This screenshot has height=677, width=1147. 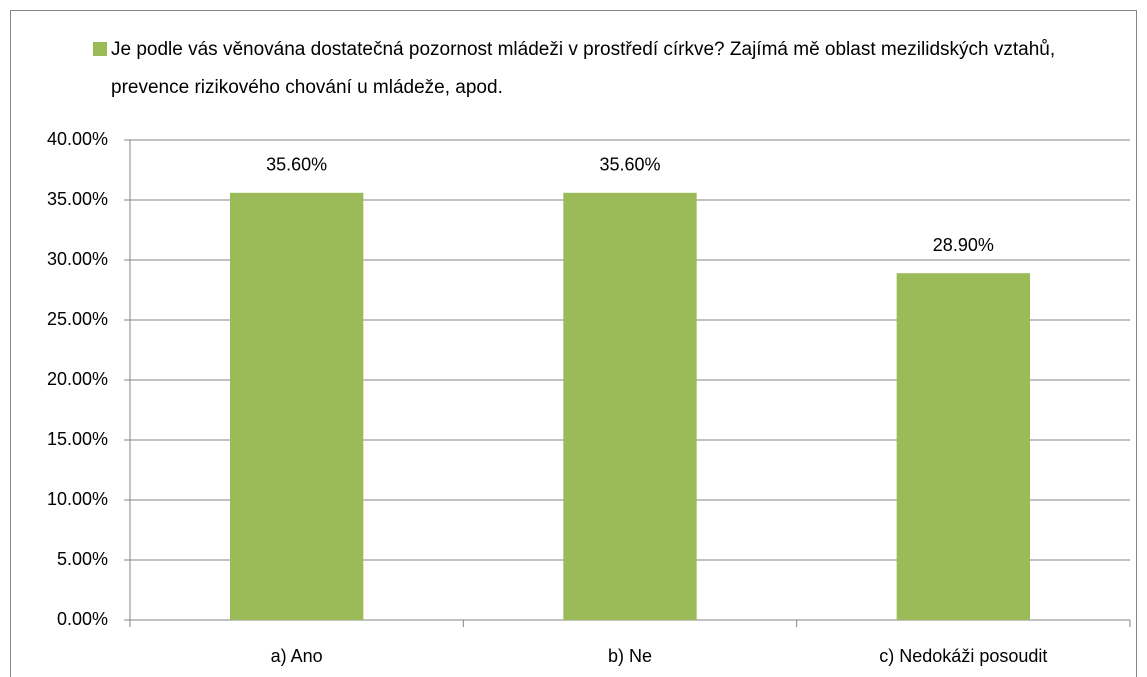 I want to click on y-tick-label: 40.00%, so click(x=77, y=139).